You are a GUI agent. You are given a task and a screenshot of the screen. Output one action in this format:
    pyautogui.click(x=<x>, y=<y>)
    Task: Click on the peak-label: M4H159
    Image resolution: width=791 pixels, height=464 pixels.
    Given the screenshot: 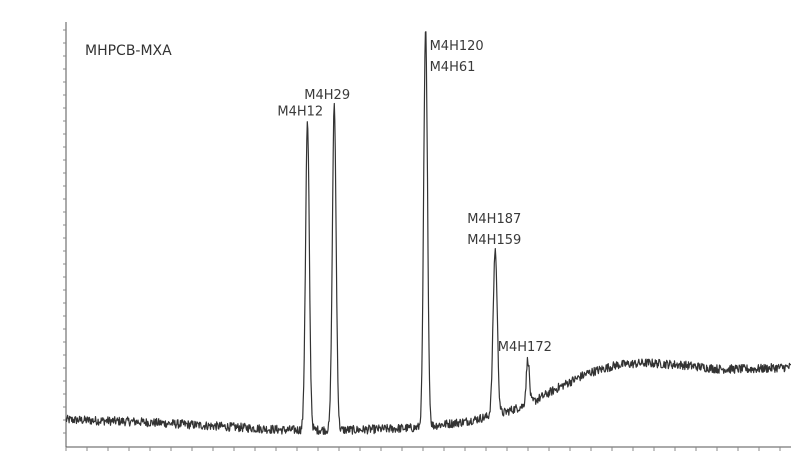 What is the action you would take?
    pyautogui.click(x=494, y=240)
    